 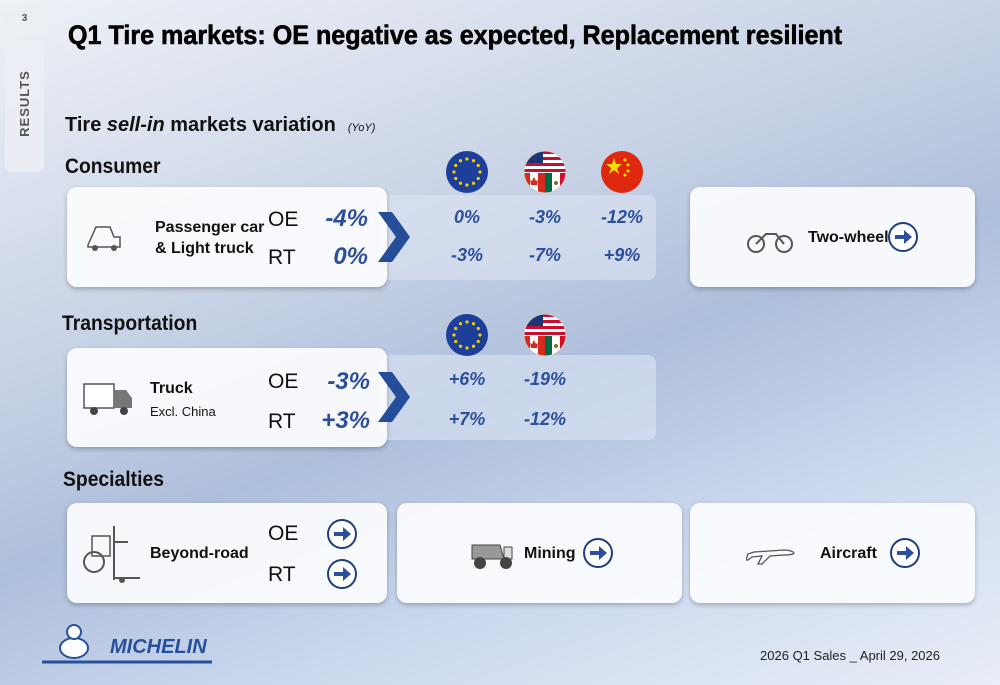 I want to click on two-wheel-panel, so click(x=832, y=237).